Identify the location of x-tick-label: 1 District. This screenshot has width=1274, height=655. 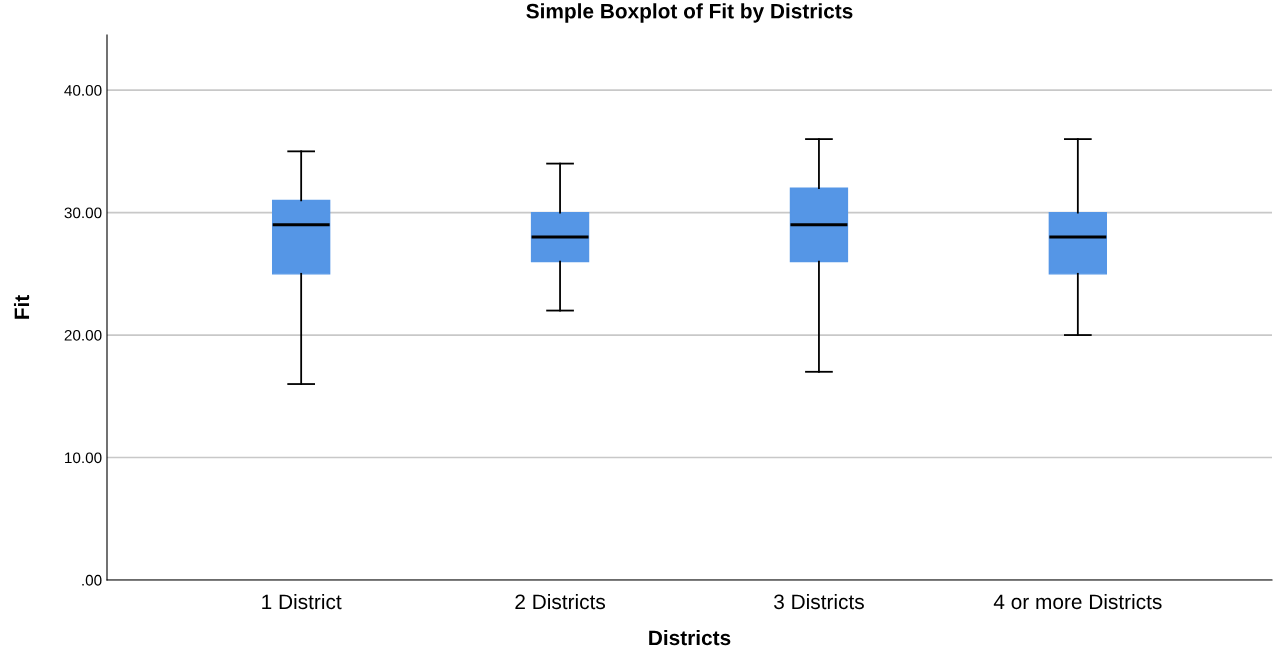
(302, 601).